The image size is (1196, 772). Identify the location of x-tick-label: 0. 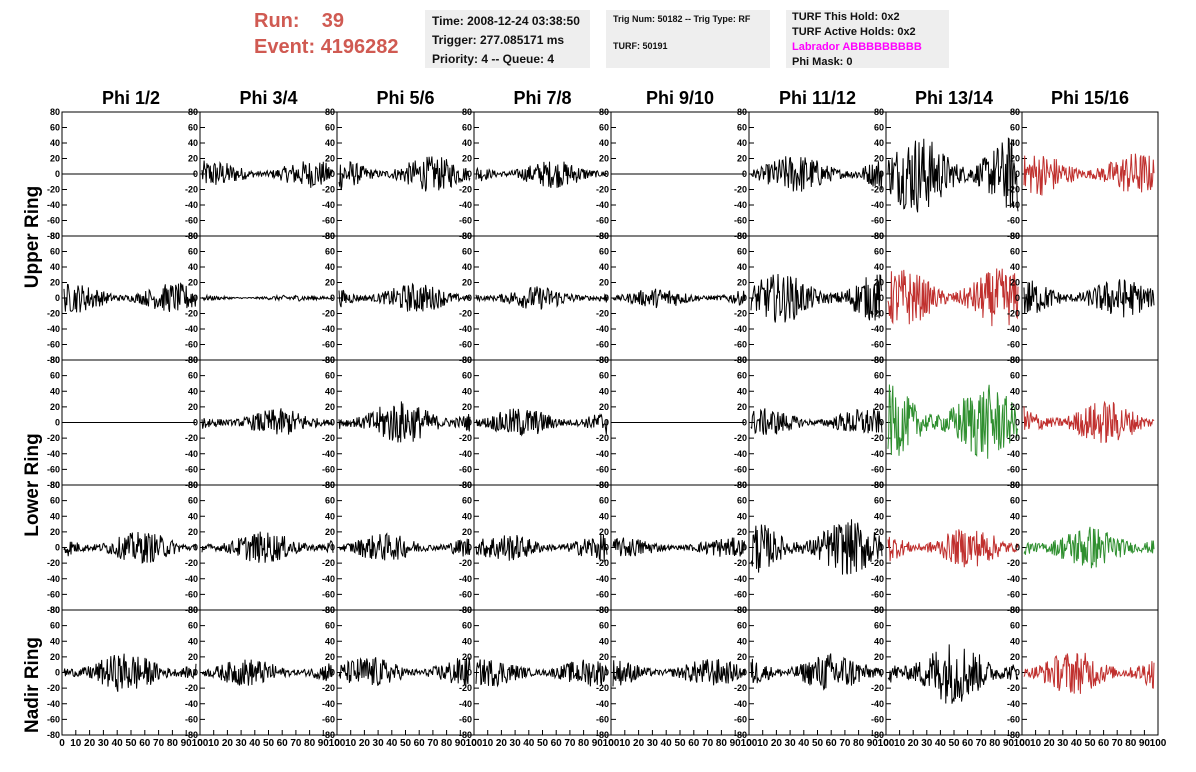
(62, 743).